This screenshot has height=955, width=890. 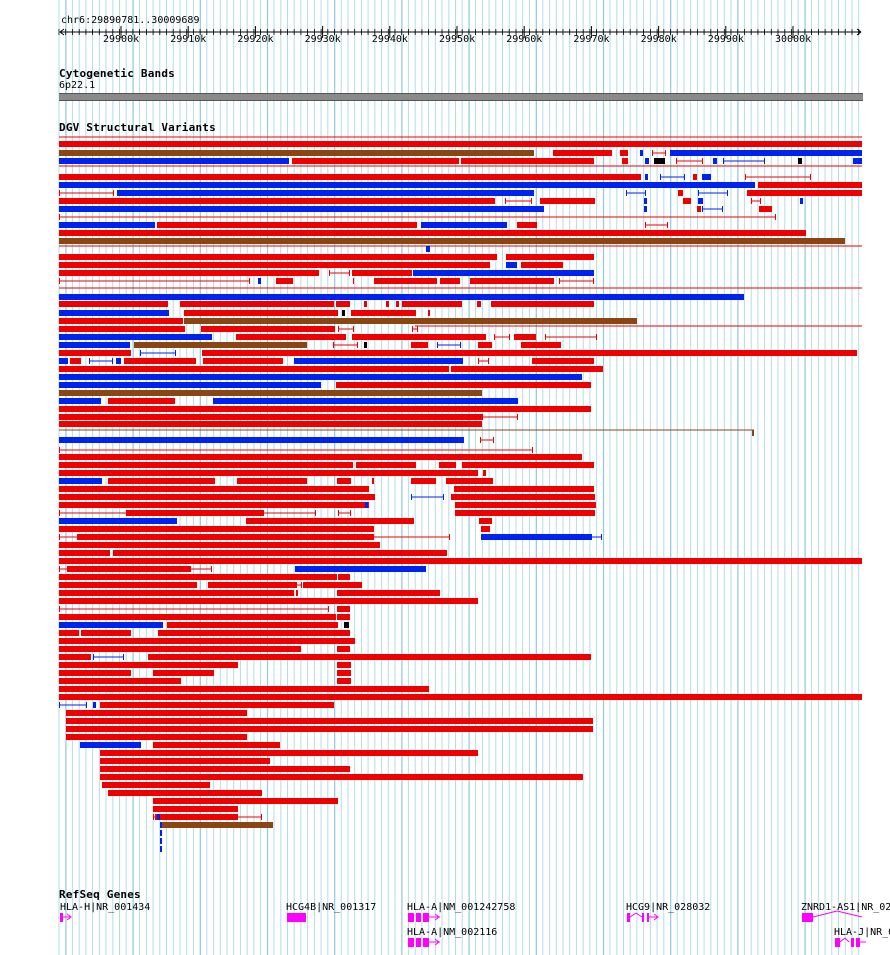 What do you see at coordinates (461, 97) in the screenshot?
I see `cytoband-bar` at bounding box center [461, 97].